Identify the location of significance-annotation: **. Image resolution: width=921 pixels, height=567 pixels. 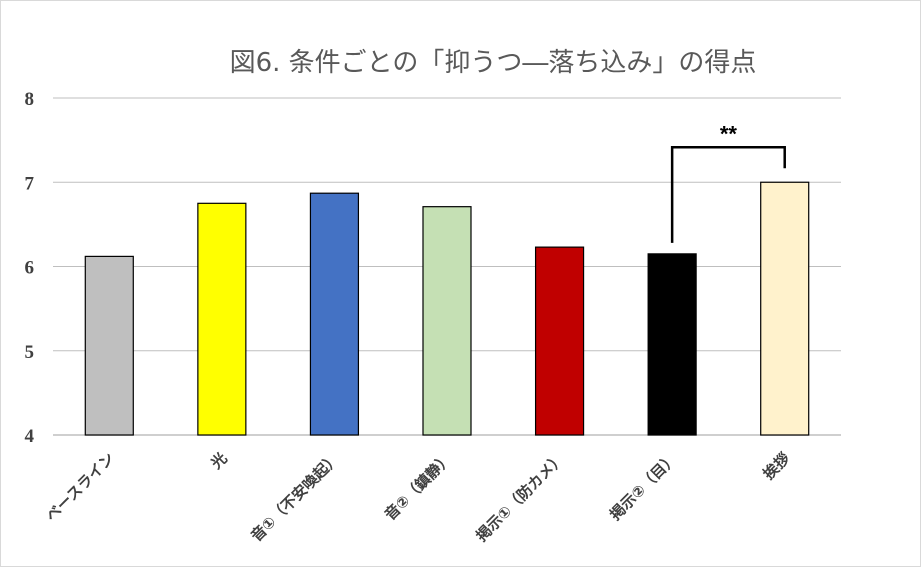
(728, 182).